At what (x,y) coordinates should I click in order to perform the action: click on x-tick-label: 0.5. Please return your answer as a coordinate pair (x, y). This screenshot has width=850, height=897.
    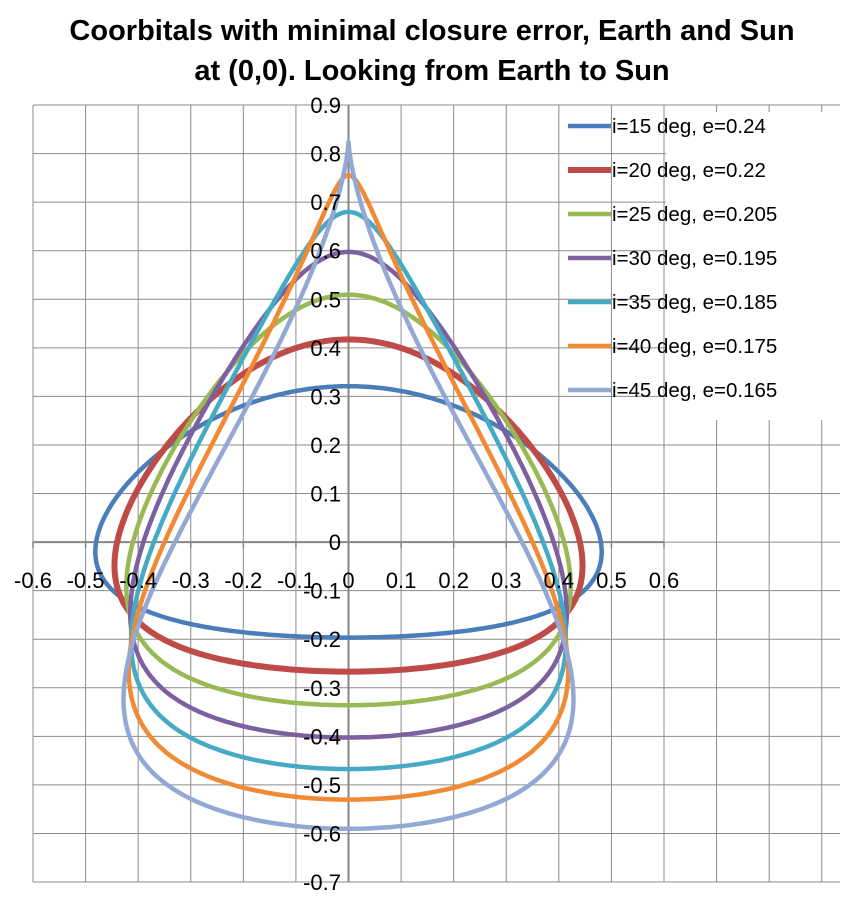
    Looking at the image, I should click on (611, 580).